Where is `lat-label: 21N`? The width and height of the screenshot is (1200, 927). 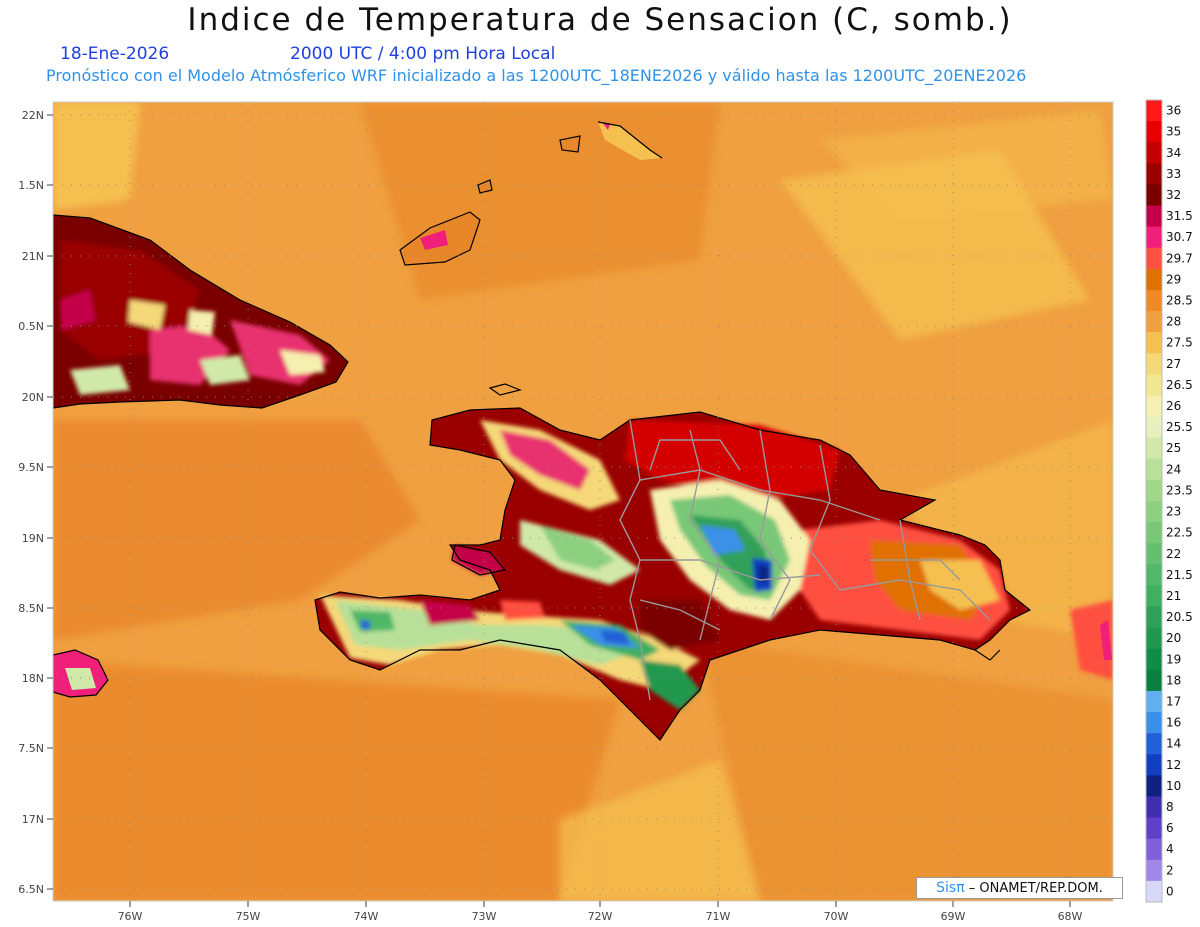 lat-label: 21N is located at coordinates (33, 256).